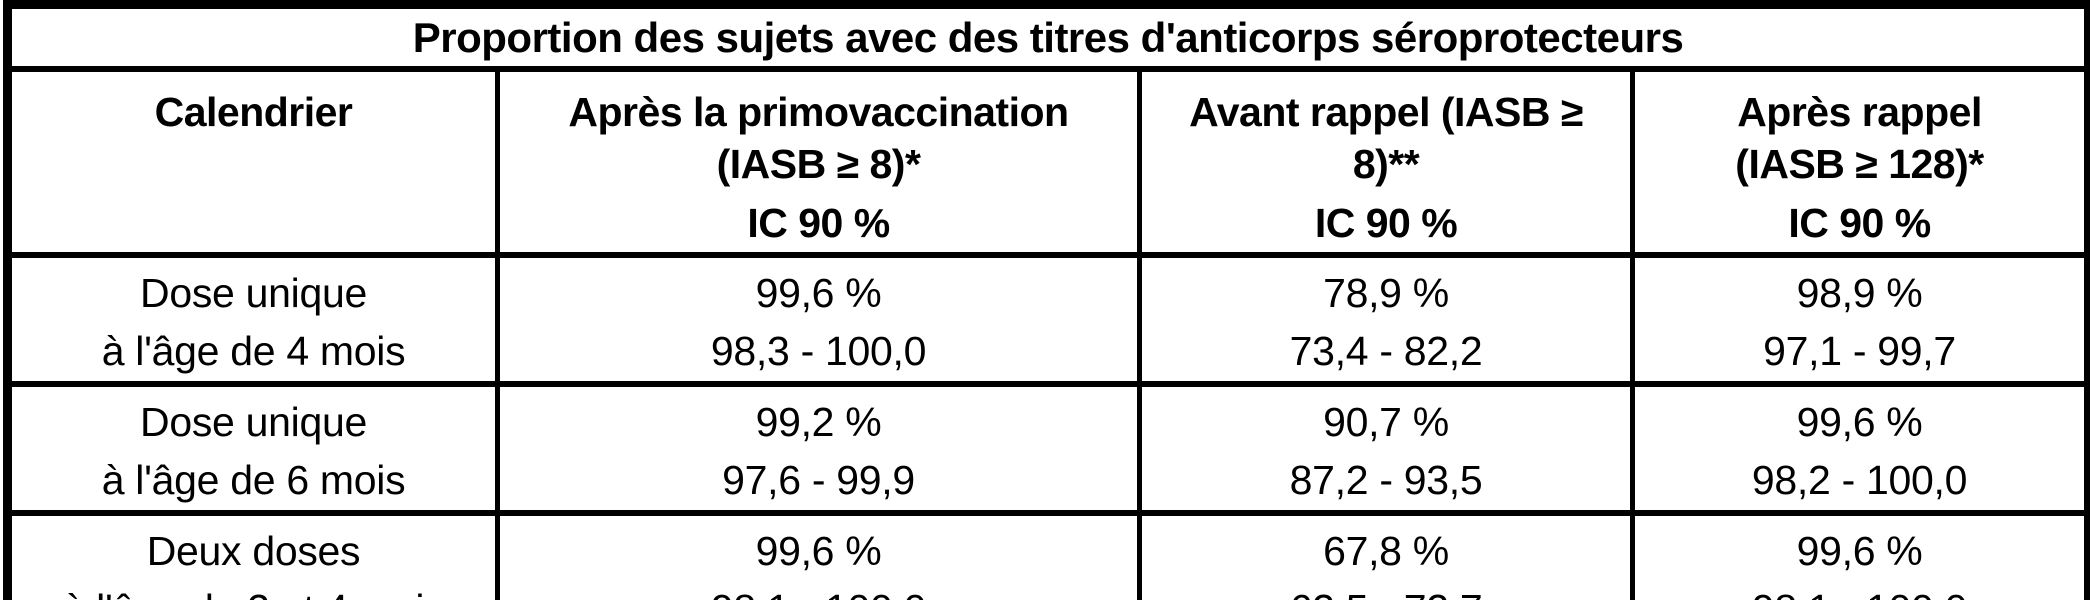 This screenshot has height=600, width=2090. What do you see at coordinates (253, 351) in the screenshot?
I see `schedule-age: à l'âge de 4 mois` at bounding box center [253, 351].